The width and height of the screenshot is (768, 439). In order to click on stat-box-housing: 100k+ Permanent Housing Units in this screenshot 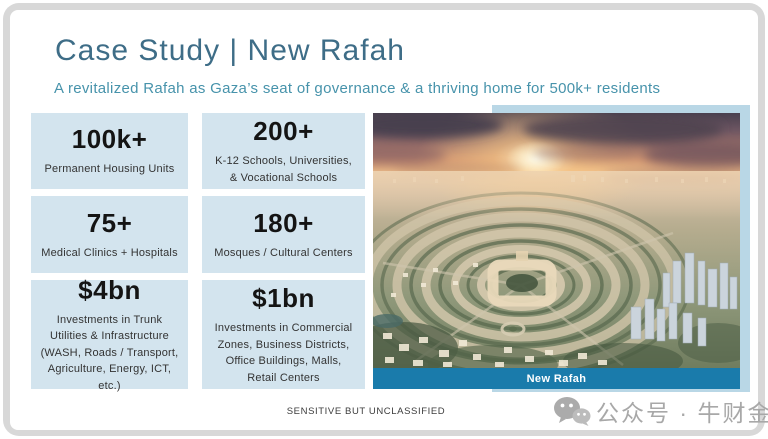, I will do `click(109, 151)`.